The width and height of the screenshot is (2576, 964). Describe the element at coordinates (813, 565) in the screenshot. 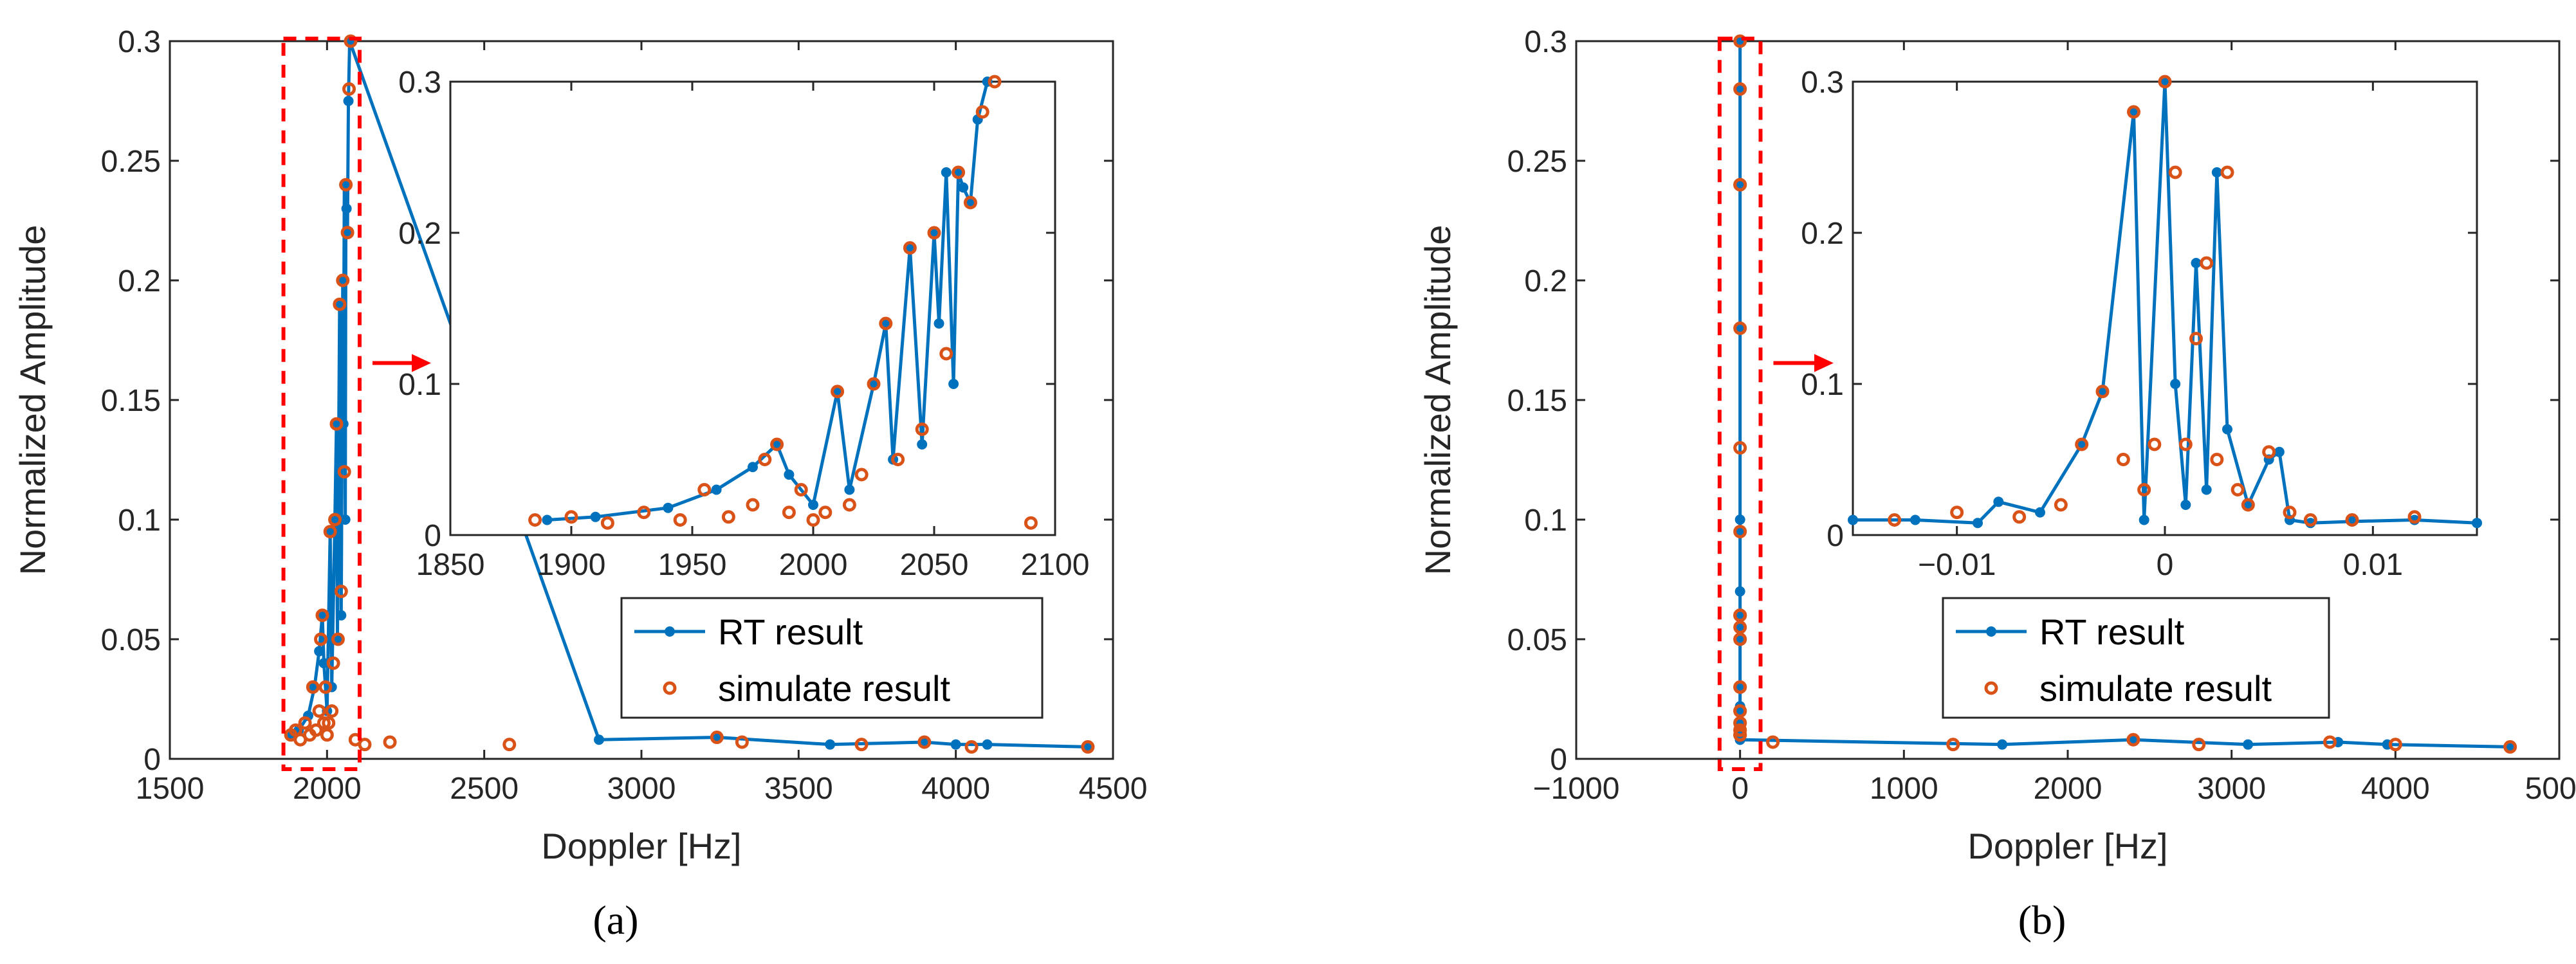

I see `panel-a-inset-xtick-label: 2000` at that location.